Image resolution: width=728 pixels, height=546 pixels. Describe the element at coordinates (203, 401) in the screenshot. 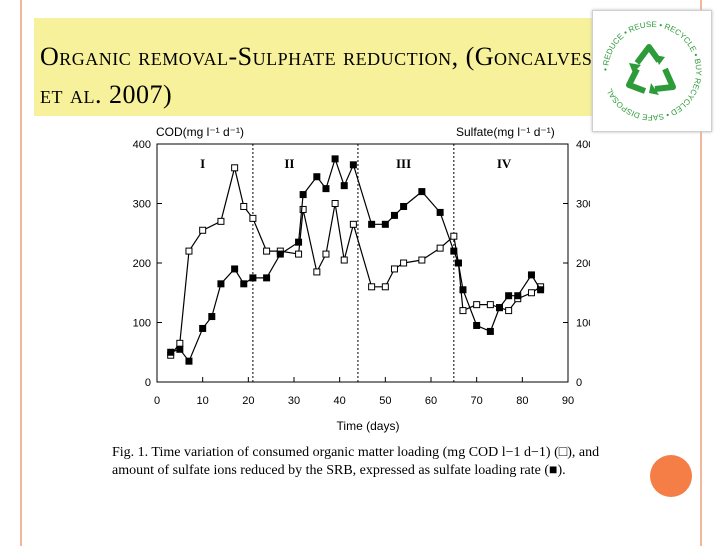

I see `x-tick-label: 10` at that location.